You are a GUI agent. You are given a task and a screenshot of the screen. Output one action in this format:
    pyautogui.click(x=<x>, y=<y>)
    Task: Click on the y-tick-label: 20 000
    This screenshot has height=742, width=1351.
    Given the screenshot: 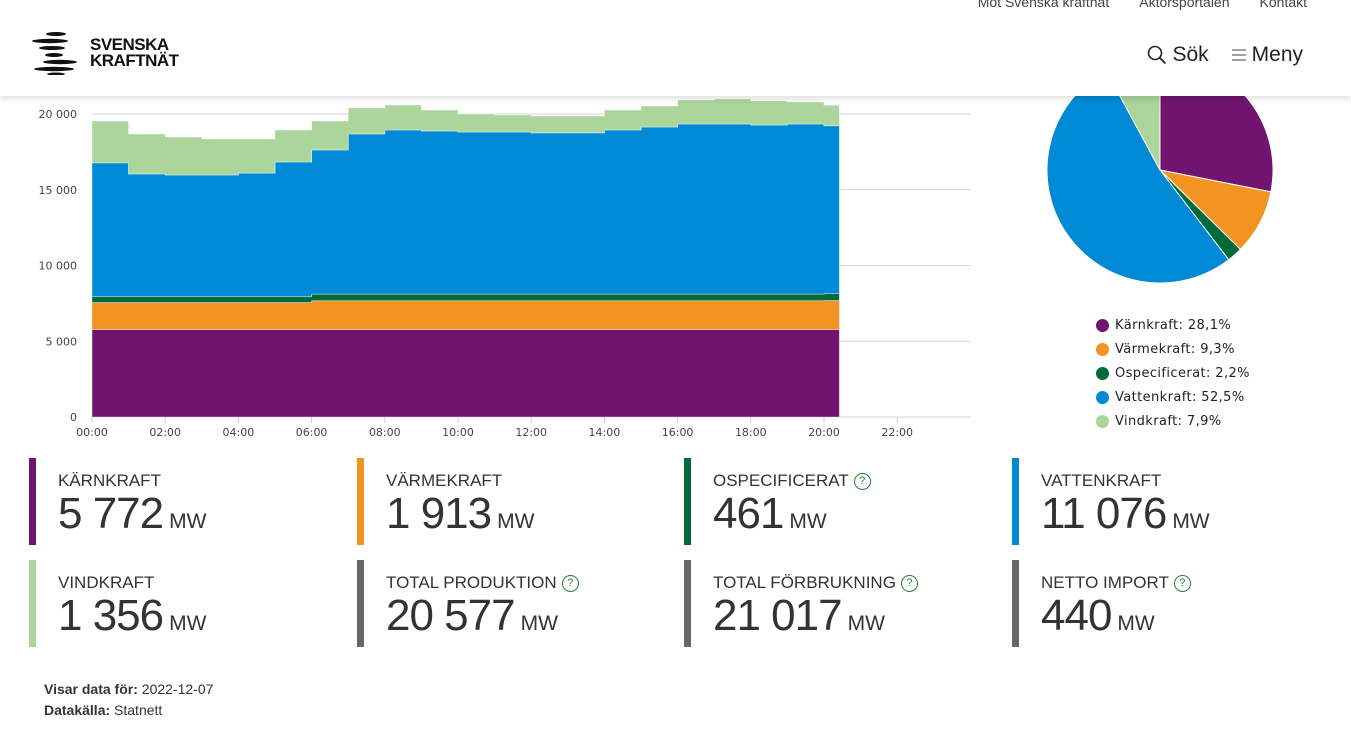 What is the action you would take?
    pyautogui.click(x=58, y=114)
    